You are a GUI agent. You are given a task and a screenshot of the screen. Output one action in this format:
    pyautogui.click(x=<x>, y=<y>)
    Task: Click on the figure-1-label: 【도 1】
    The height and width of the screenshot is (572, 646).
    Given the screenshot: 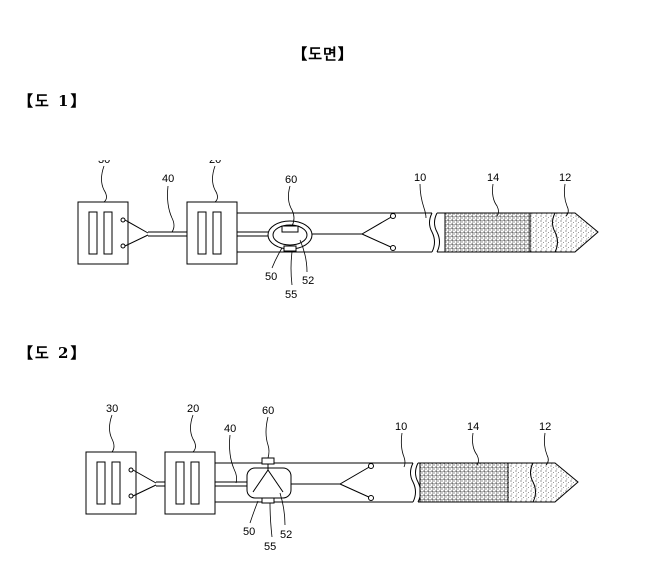 What is the action you would take?
    pyautogui.click(x=53, y=101)
    